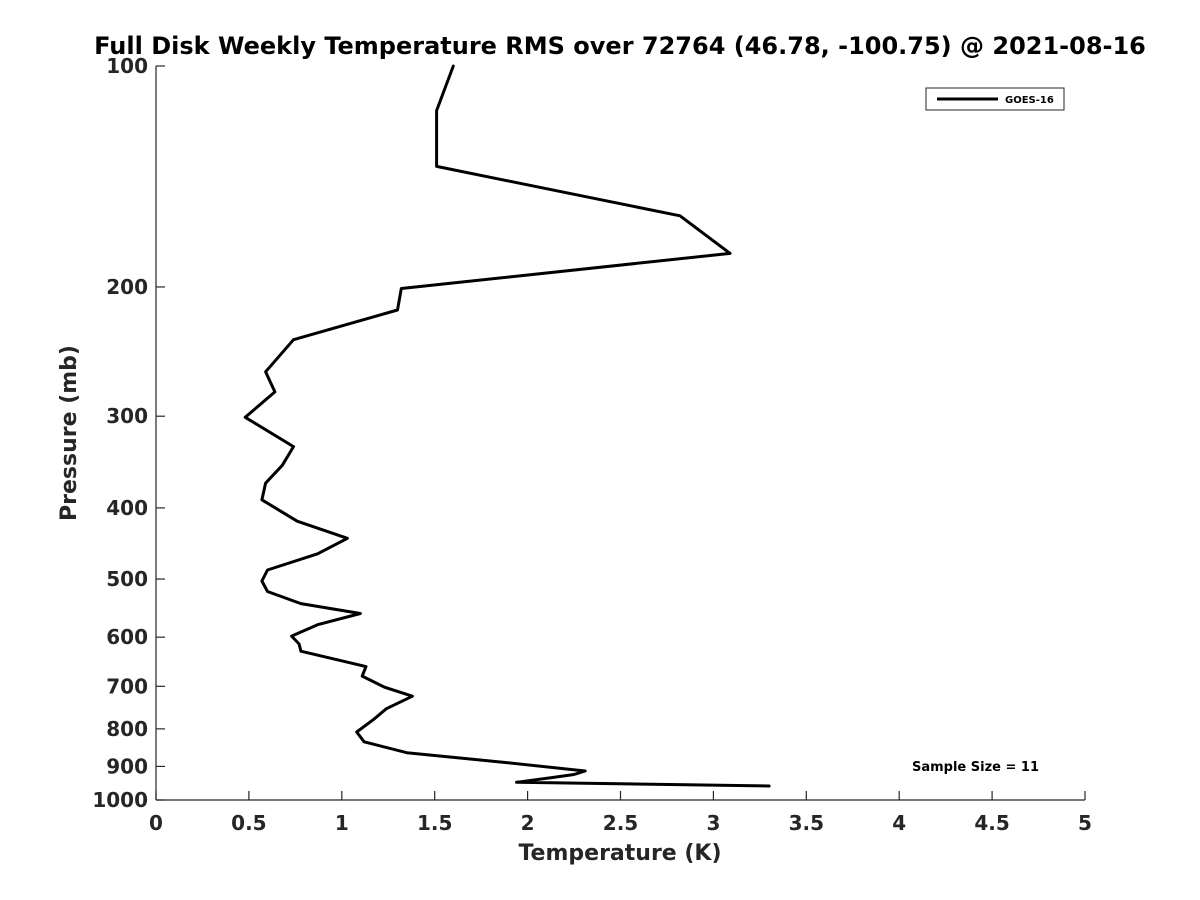 Image resolution: width=1200 pixels, height=900 pixels. I want to click on x-axis-ticks: 0 0.5 1 1.5 2 2.5 3 3.5 4 4.5 5, so click(620, 813).